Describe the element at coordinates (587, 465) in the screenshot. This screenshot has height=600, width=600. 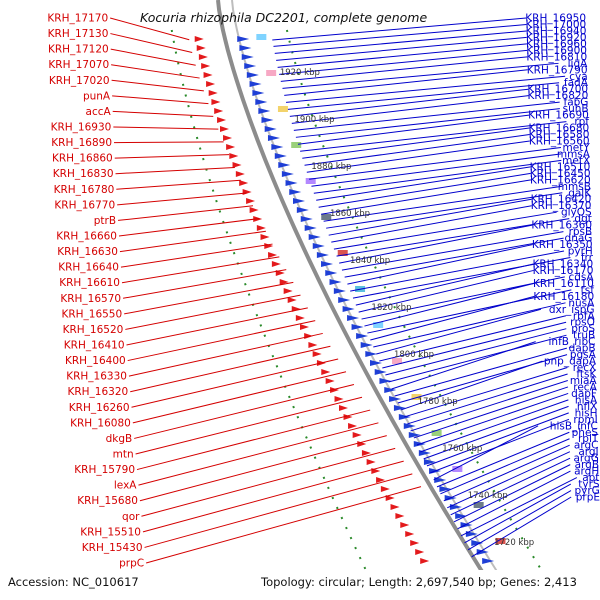
I see `right-gene-label: argB` at that location.